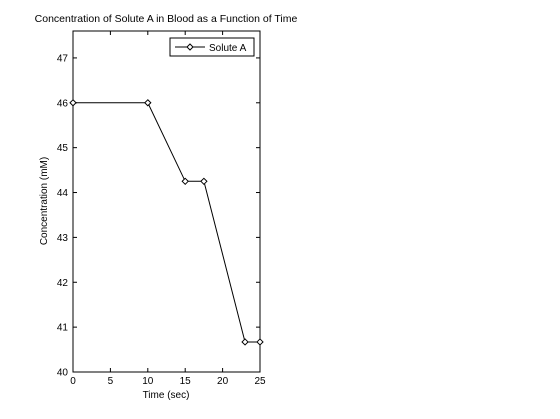  What do you see at coordinates (63, 103) in the screenshot?
I see `y-tick-label: 46` at bounding box center [63, 103].